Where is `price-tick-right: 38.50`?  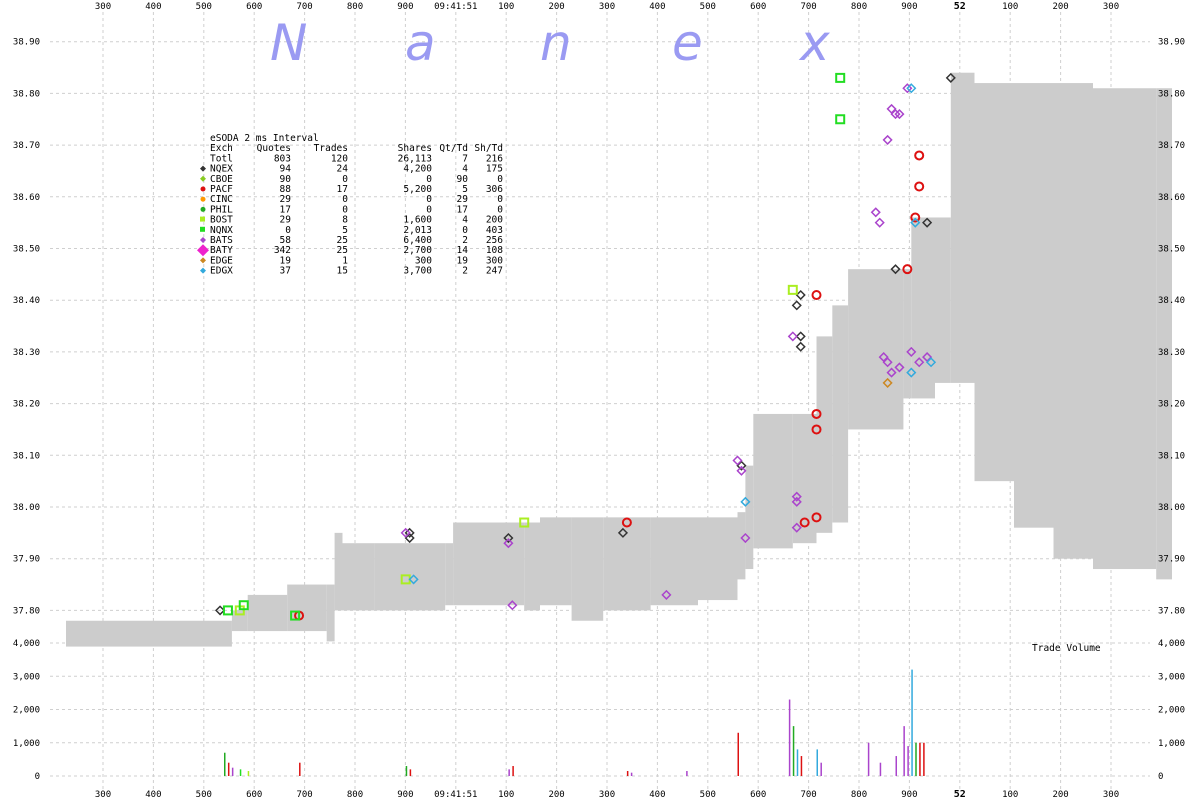 price-tick-right: 38.50 is located at coordinates (1171, 250).